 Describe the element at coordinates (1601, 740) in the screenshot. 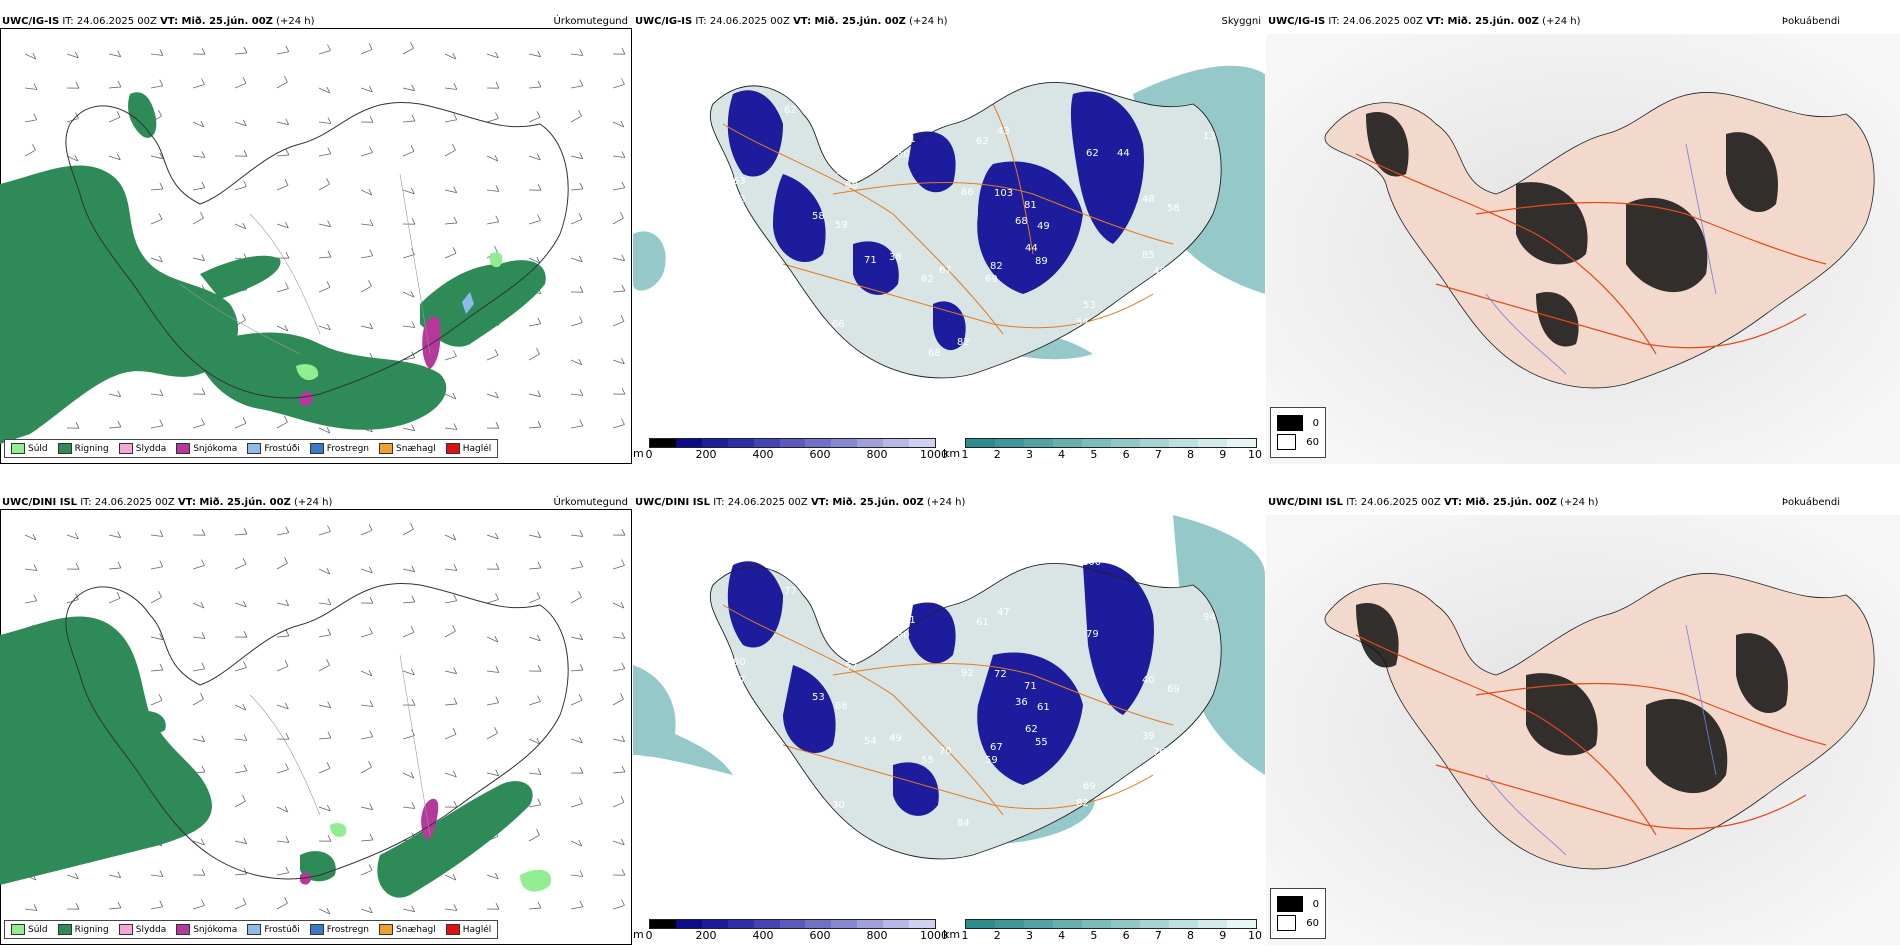

I see `rivers` at that location.